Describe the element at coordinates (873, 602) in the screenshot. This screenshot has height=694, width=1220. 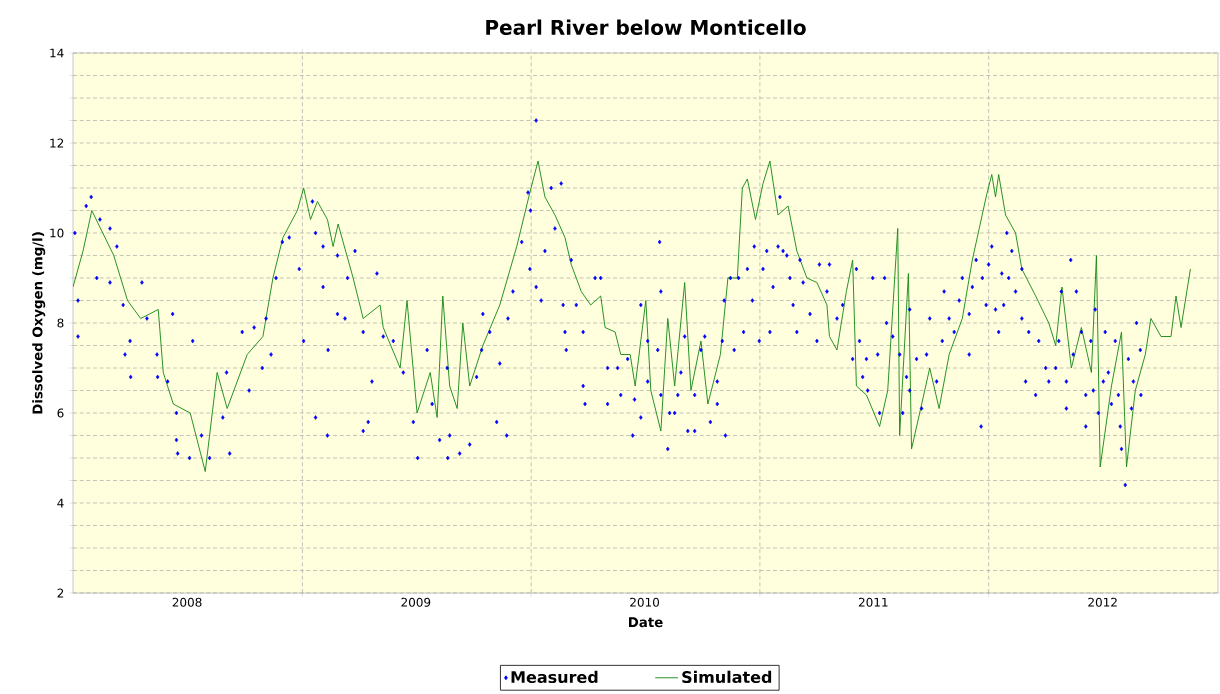
I see `x-tick-label: 2011` at that location.